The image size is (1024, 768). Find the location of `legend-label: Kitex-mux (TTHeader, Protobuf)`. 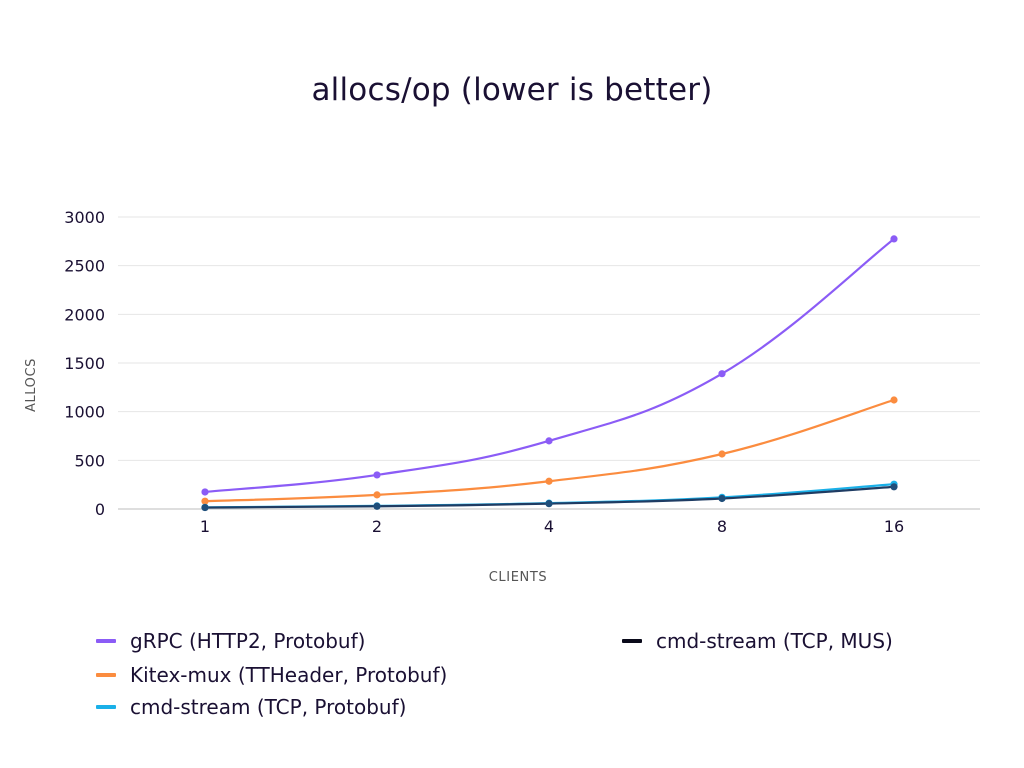

legend-label: Kitex-mux (TTHeader, Protobuf) is located at coordinates (289, 675).